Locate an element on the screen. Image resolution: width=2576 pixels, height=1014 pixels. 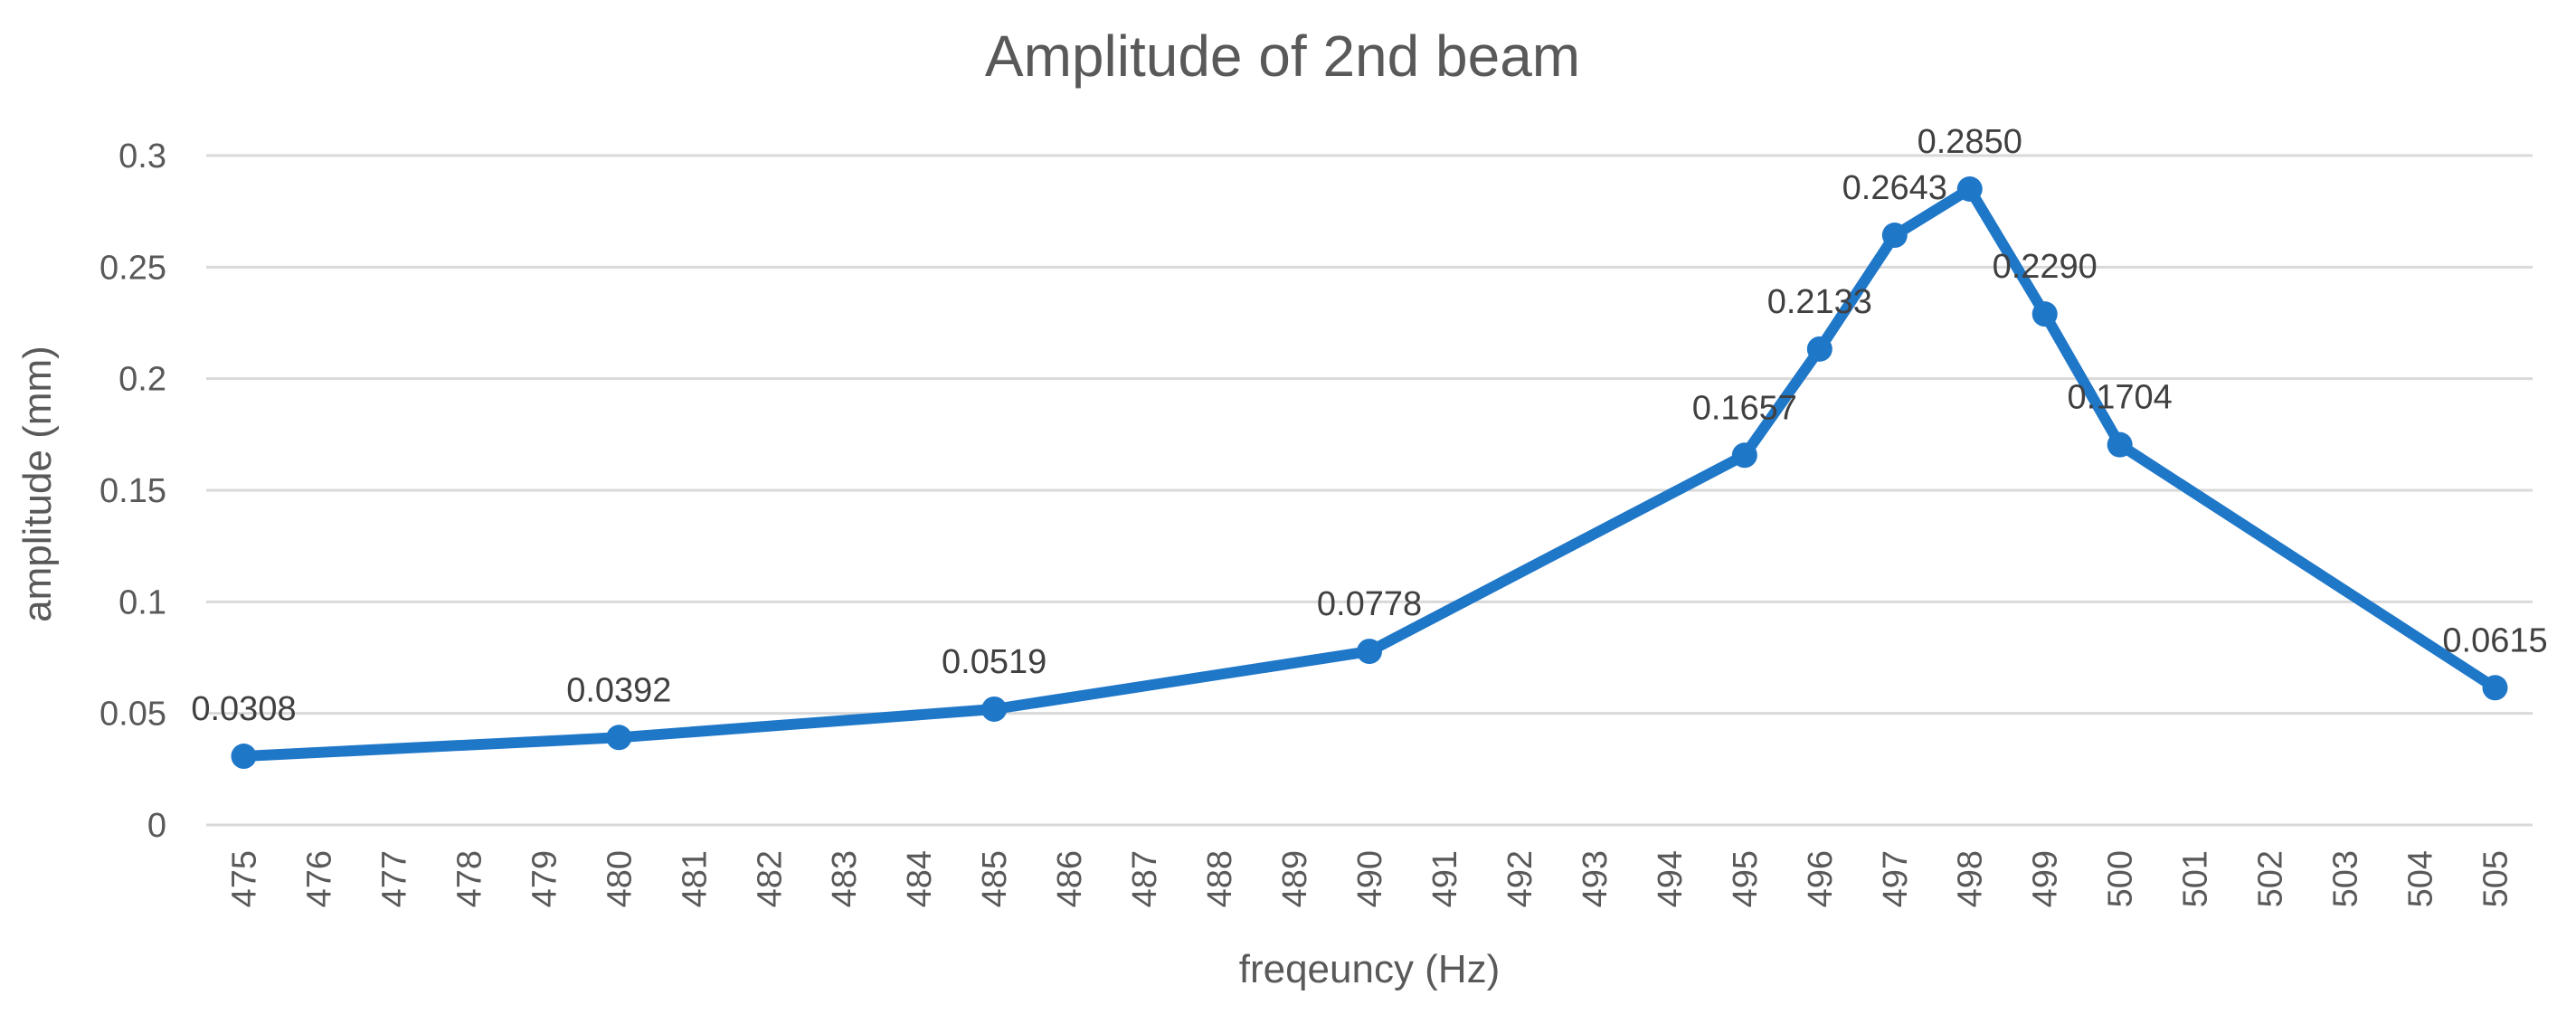
data-label: 0.1704 is located at coordinates (2121, 398).